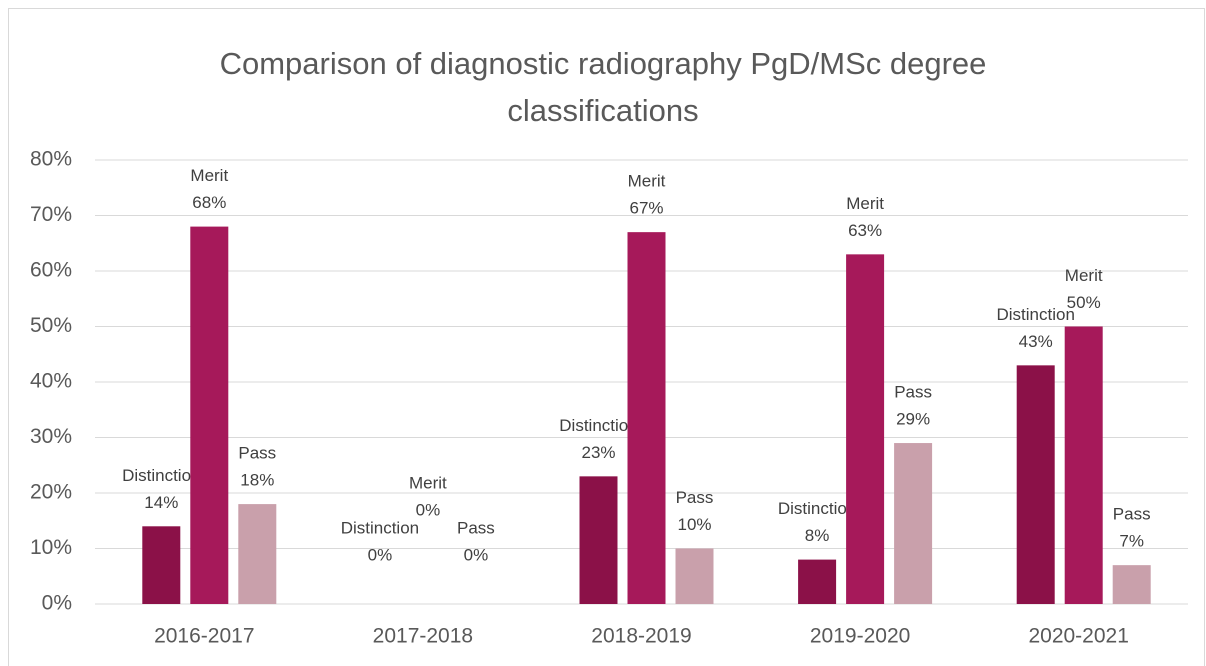 Image resolution: width=1206 pixels, height=666 pixels. What do you see at coordinates (865, 230) in the screenshot?
I see `data-label-value: 63%` at bounding box center [865, 230].